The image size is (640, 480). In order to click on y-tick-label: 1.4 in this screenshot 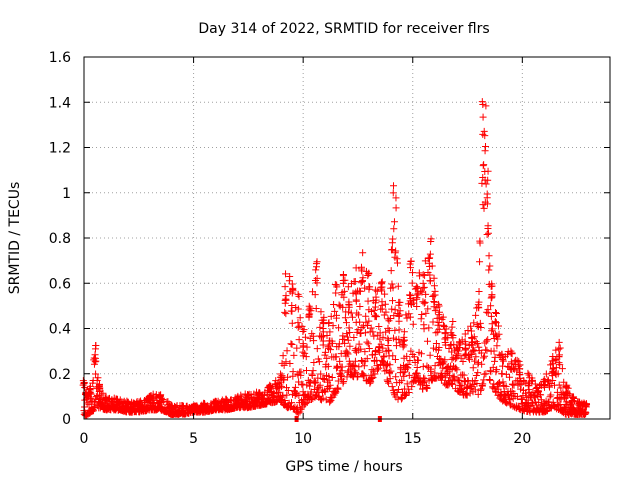, I will do `click(60, 103)`.